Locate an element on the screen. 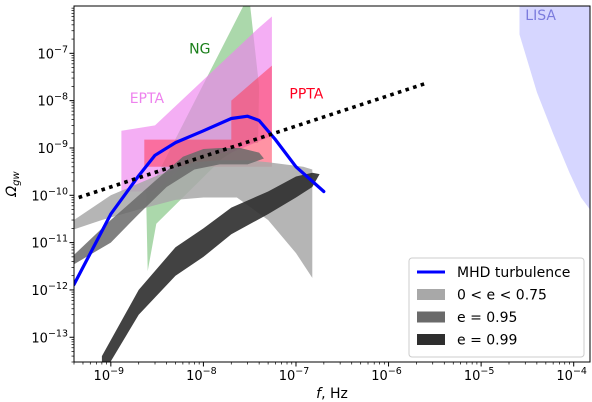  legend-label-e-0-95: e = 0.95 is located at coordinates (487, 318).